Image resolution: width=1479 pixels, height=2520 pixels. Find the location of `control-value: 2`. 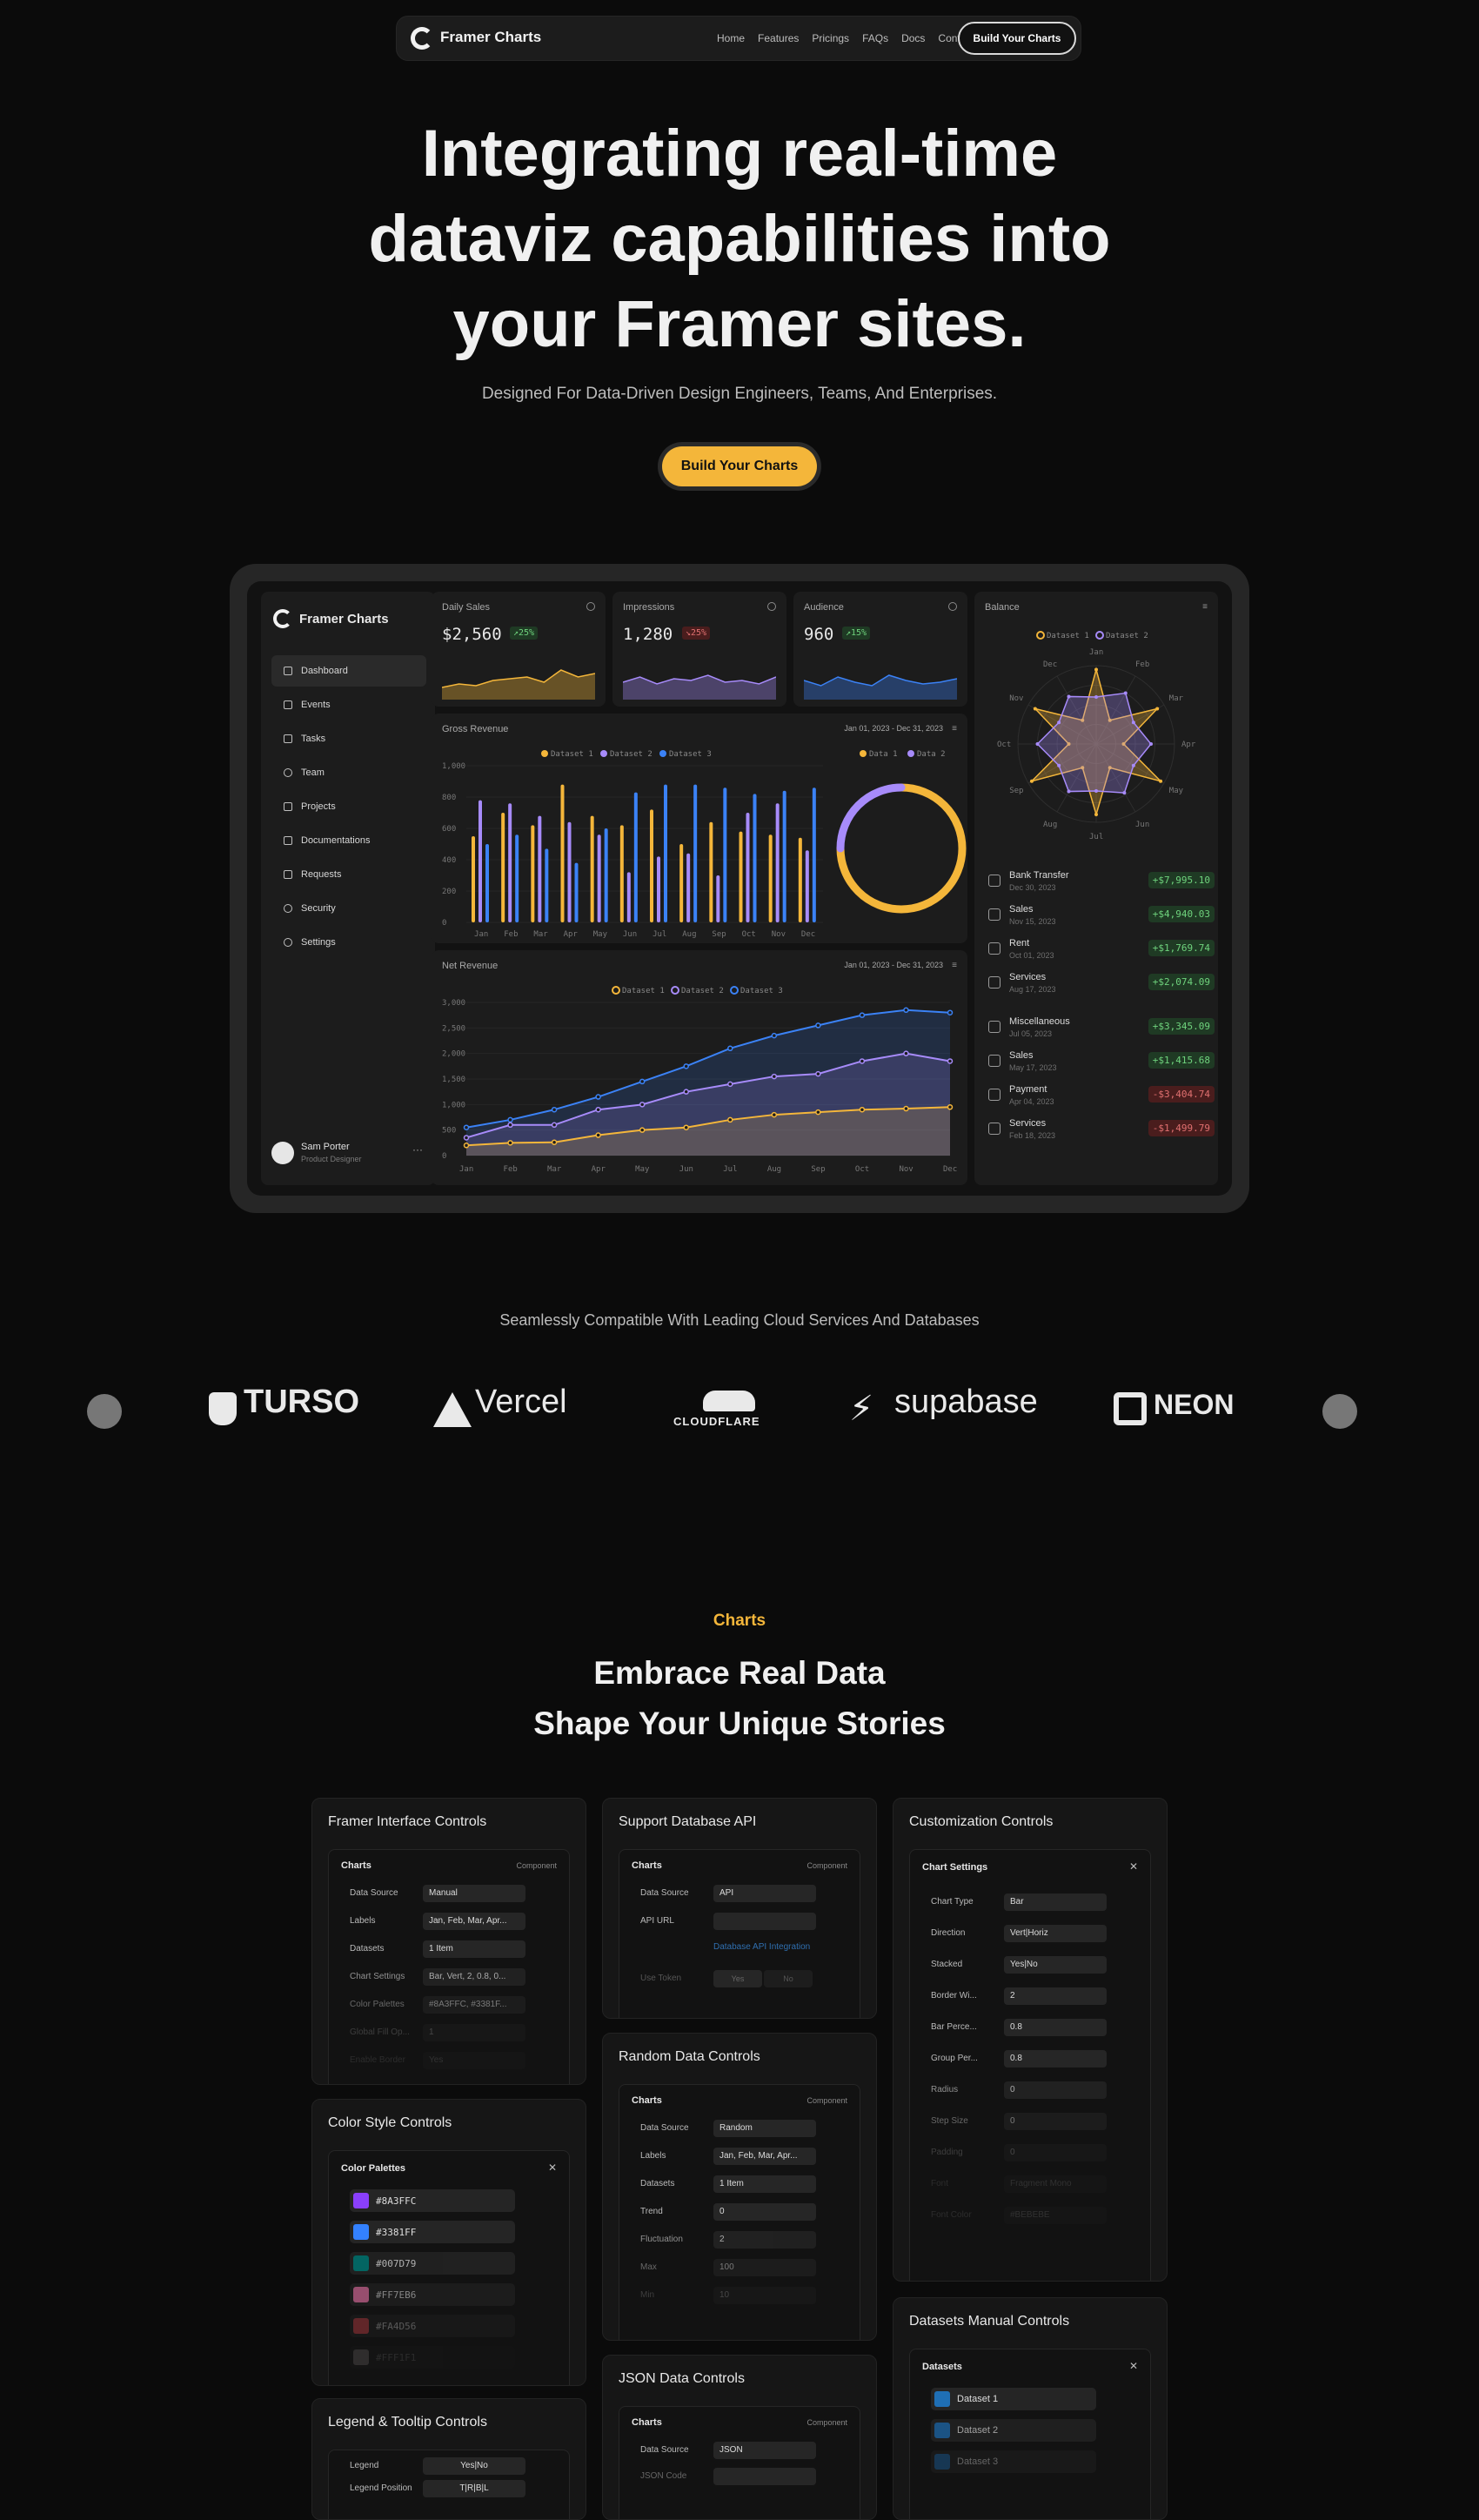

control-value: 2 is located at coordinates (764, 2240).